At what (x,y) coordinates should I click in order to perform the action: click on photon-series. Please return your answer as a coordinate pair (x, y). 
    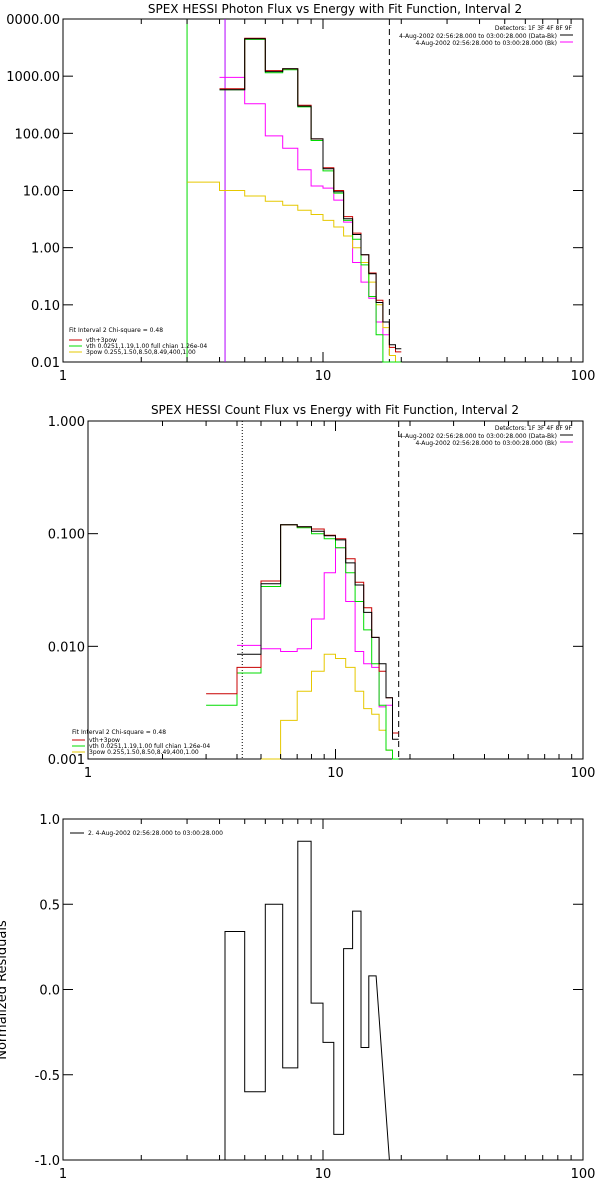
    Looking at the image, I should click on (294, 191).